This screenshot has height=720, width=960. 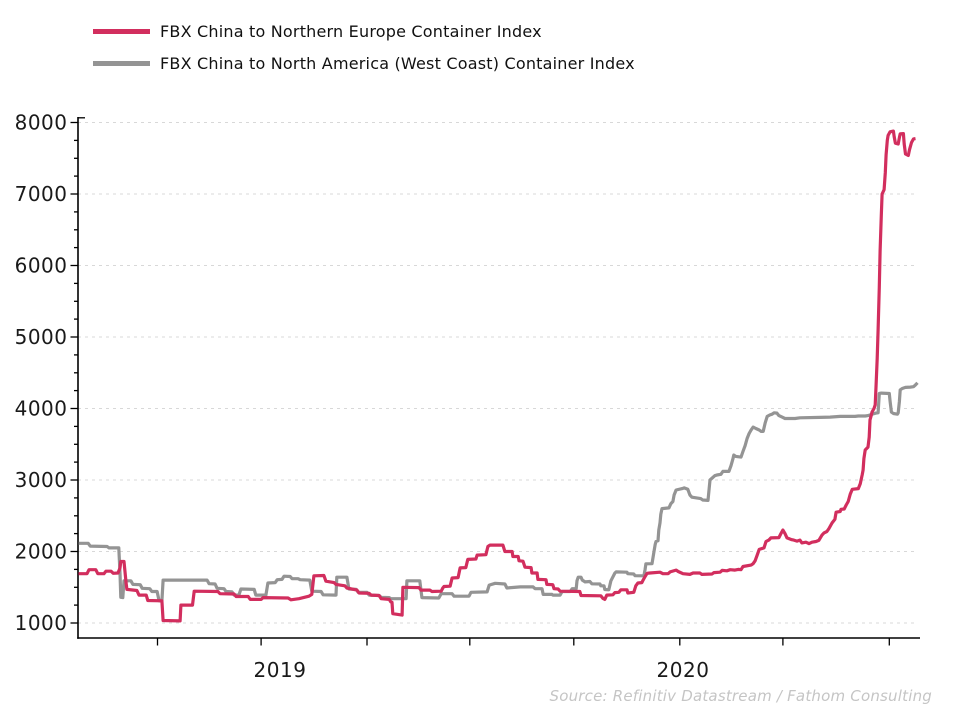 I want to click on x-year-label-2019: 2019, so click(x=280, y=670).